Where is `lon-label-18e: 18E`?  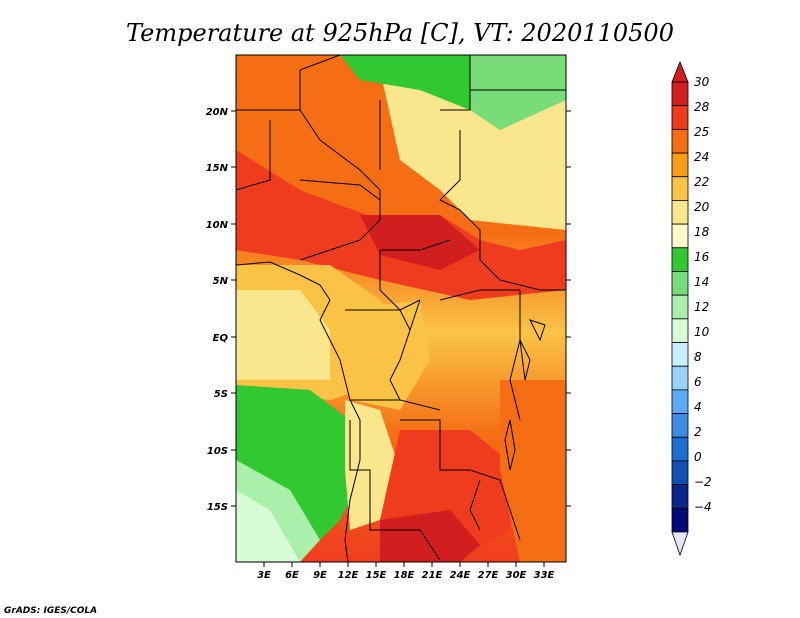 lon-label-18e: 18E is located at coordinates (404, 575).